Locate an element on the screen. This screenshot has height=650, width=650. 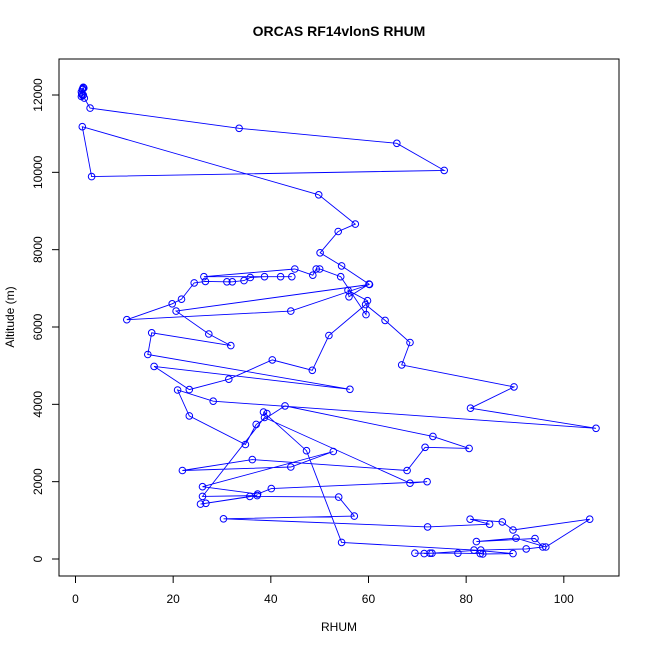
x-tick-label: 40 is located at coordinates (271, 599).